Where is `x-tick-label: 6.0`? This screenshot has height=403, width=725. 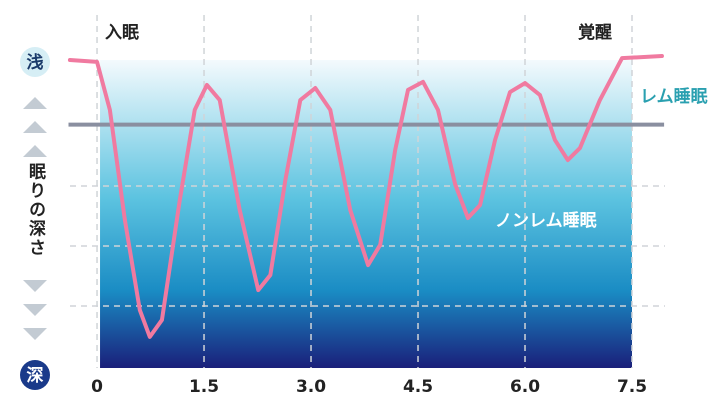
x-tick-label: 6.0 is located at coordinates (525, 387).